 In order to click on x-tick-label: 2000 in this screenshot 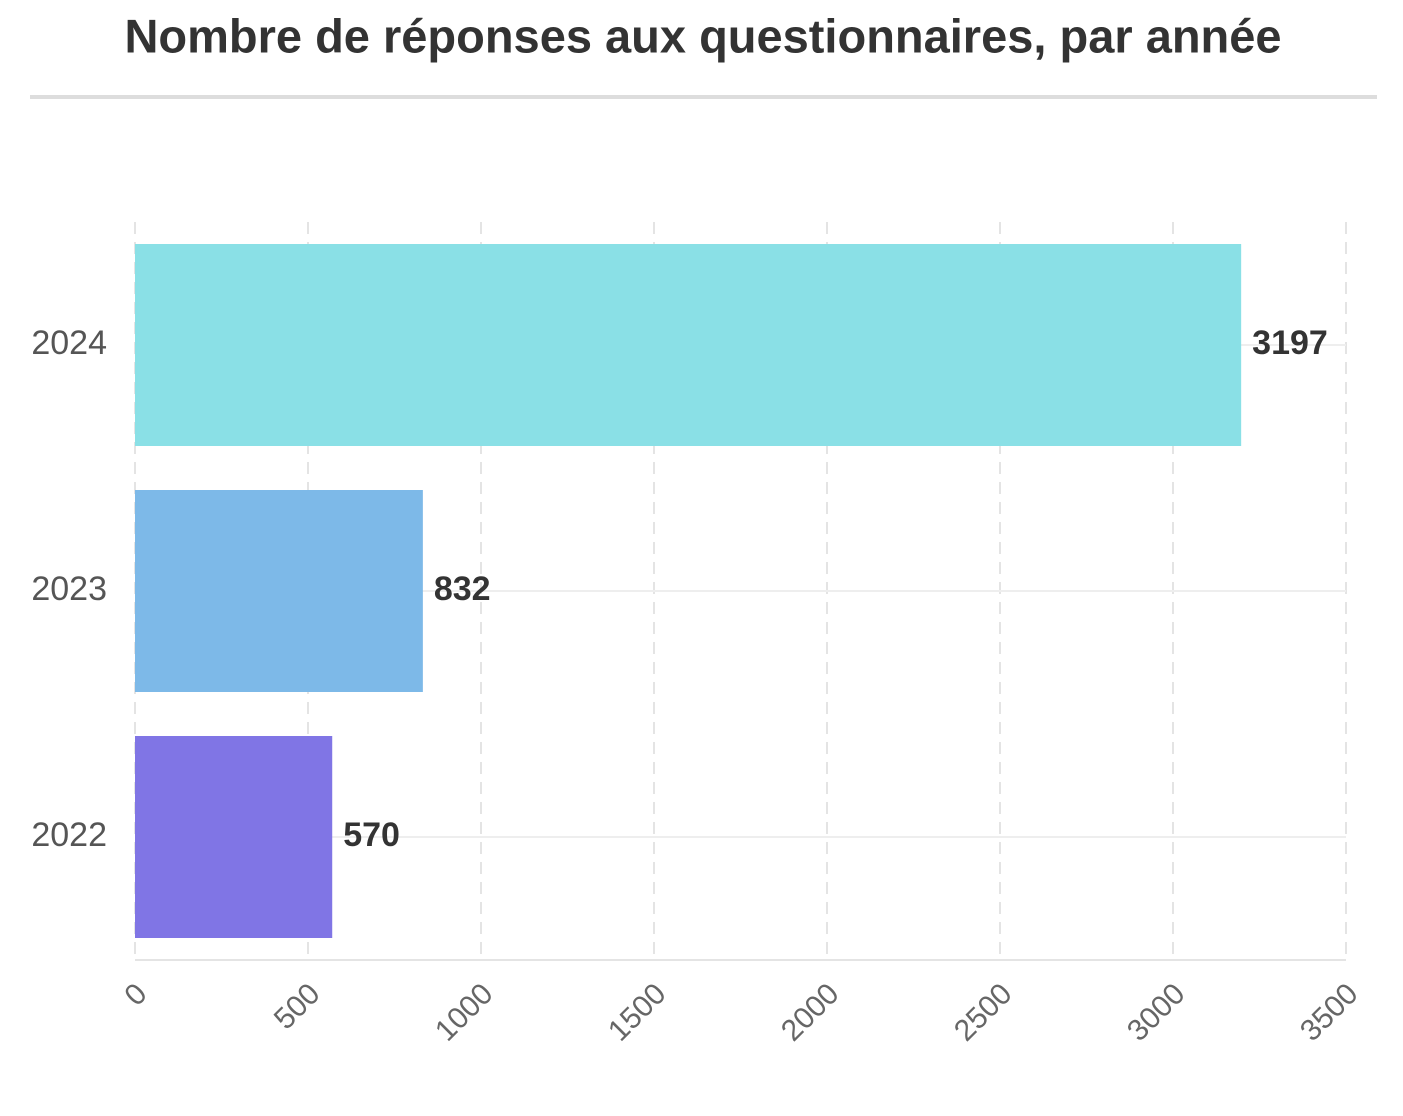, I will do `click(810, 1012)`.